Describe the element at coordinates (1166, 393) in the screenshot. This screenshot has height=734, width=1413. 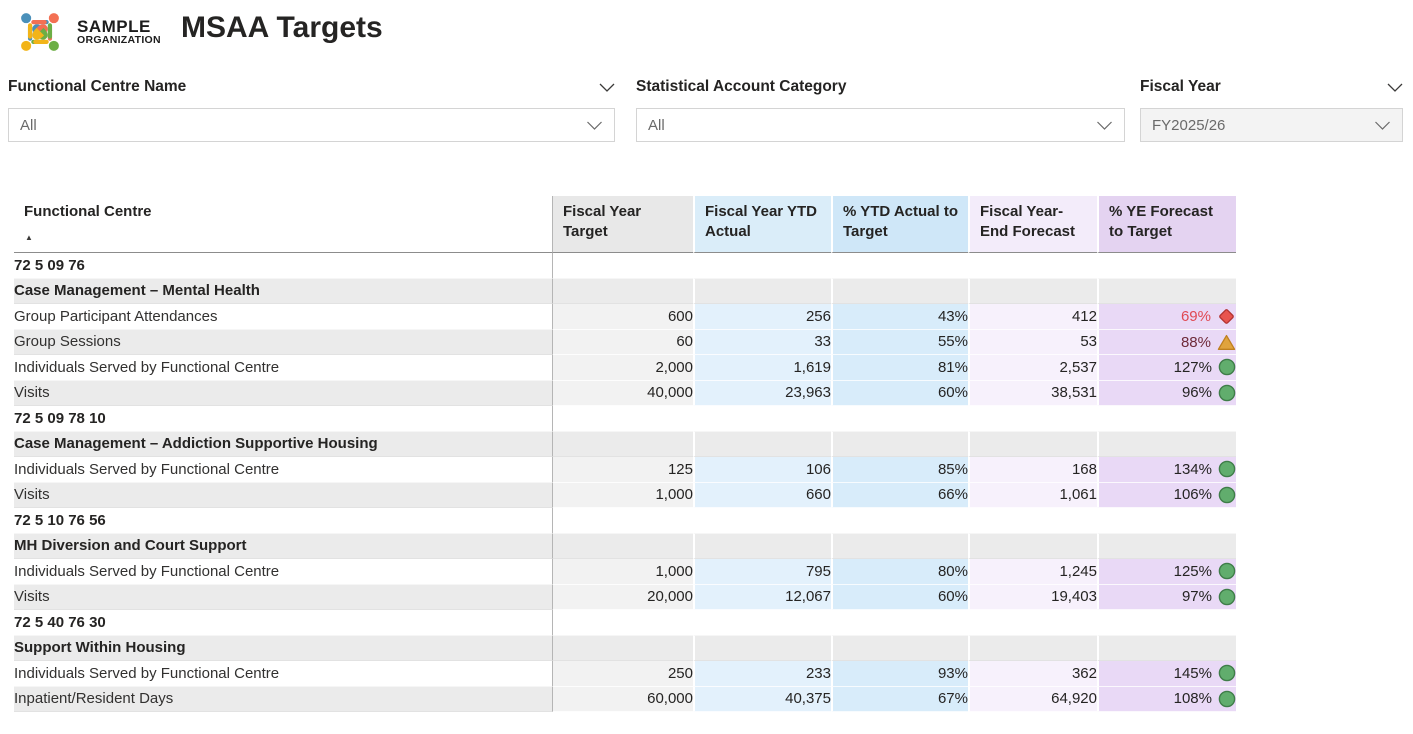
I see `cell-value: 96%` at that location.